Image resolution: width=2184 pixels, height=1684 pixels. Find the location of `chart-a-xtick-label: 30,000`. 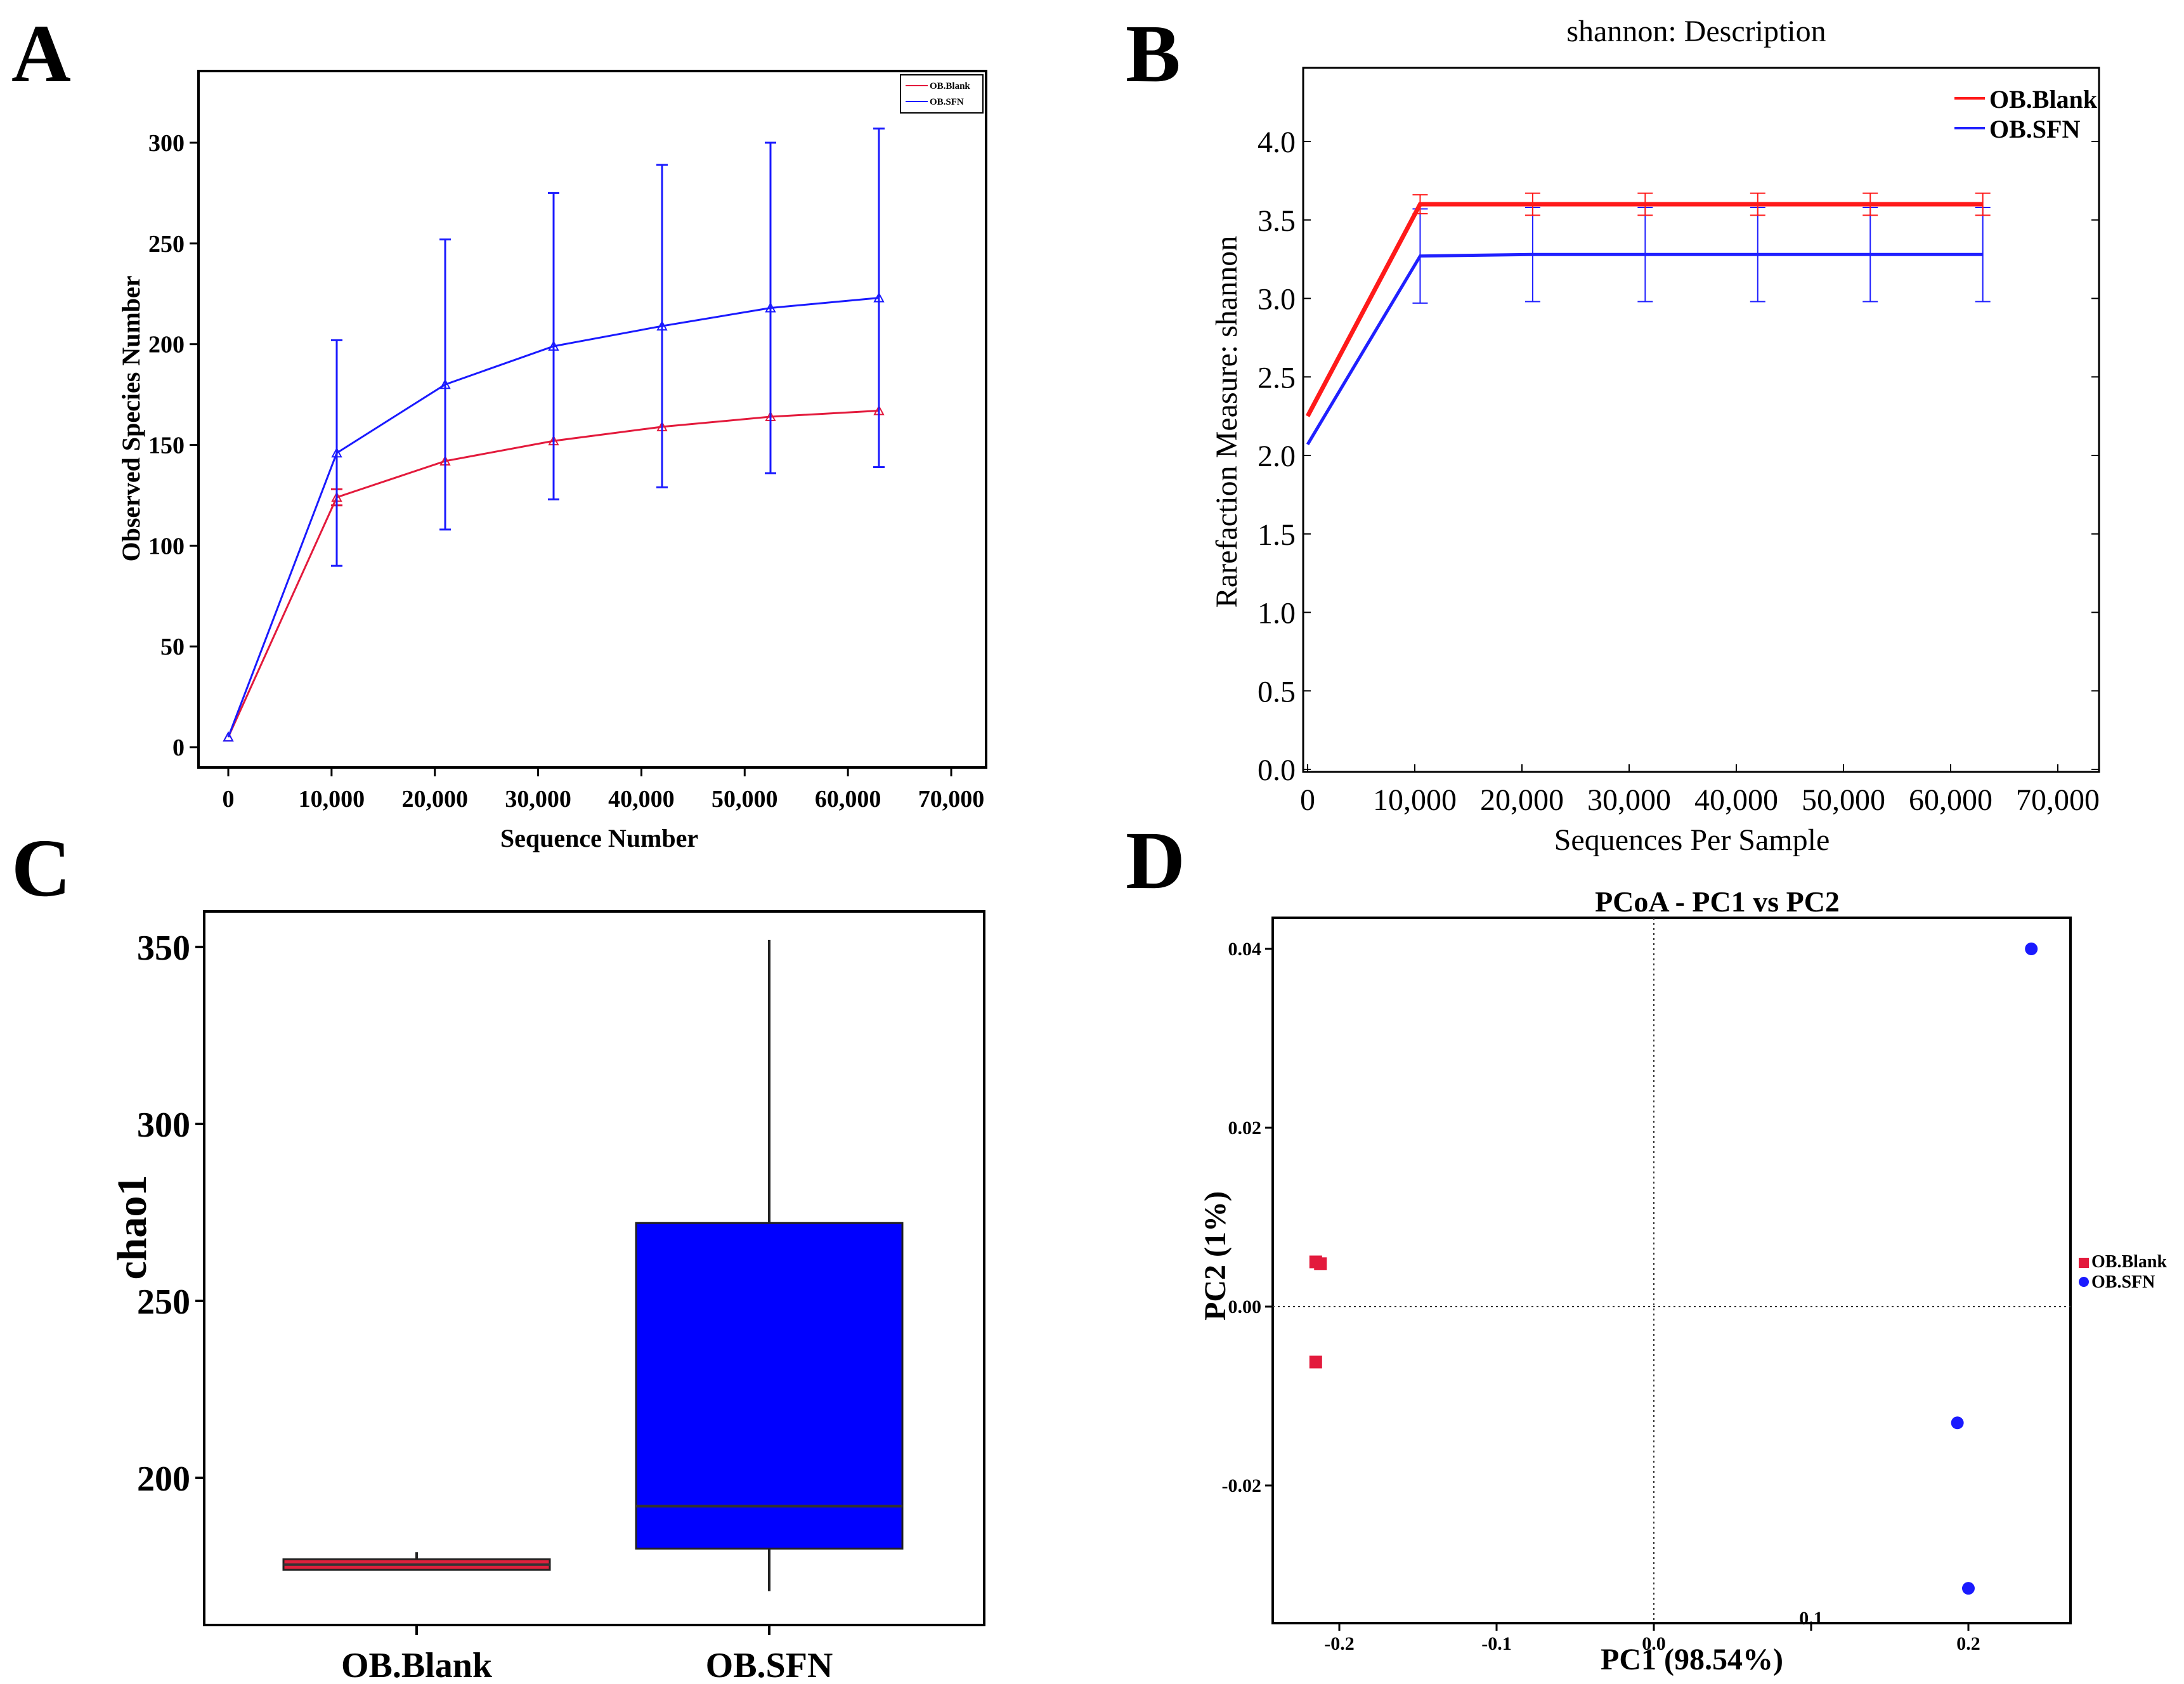

chart-a-xtick-label: 30,000 is located at coordinates (538, 800).